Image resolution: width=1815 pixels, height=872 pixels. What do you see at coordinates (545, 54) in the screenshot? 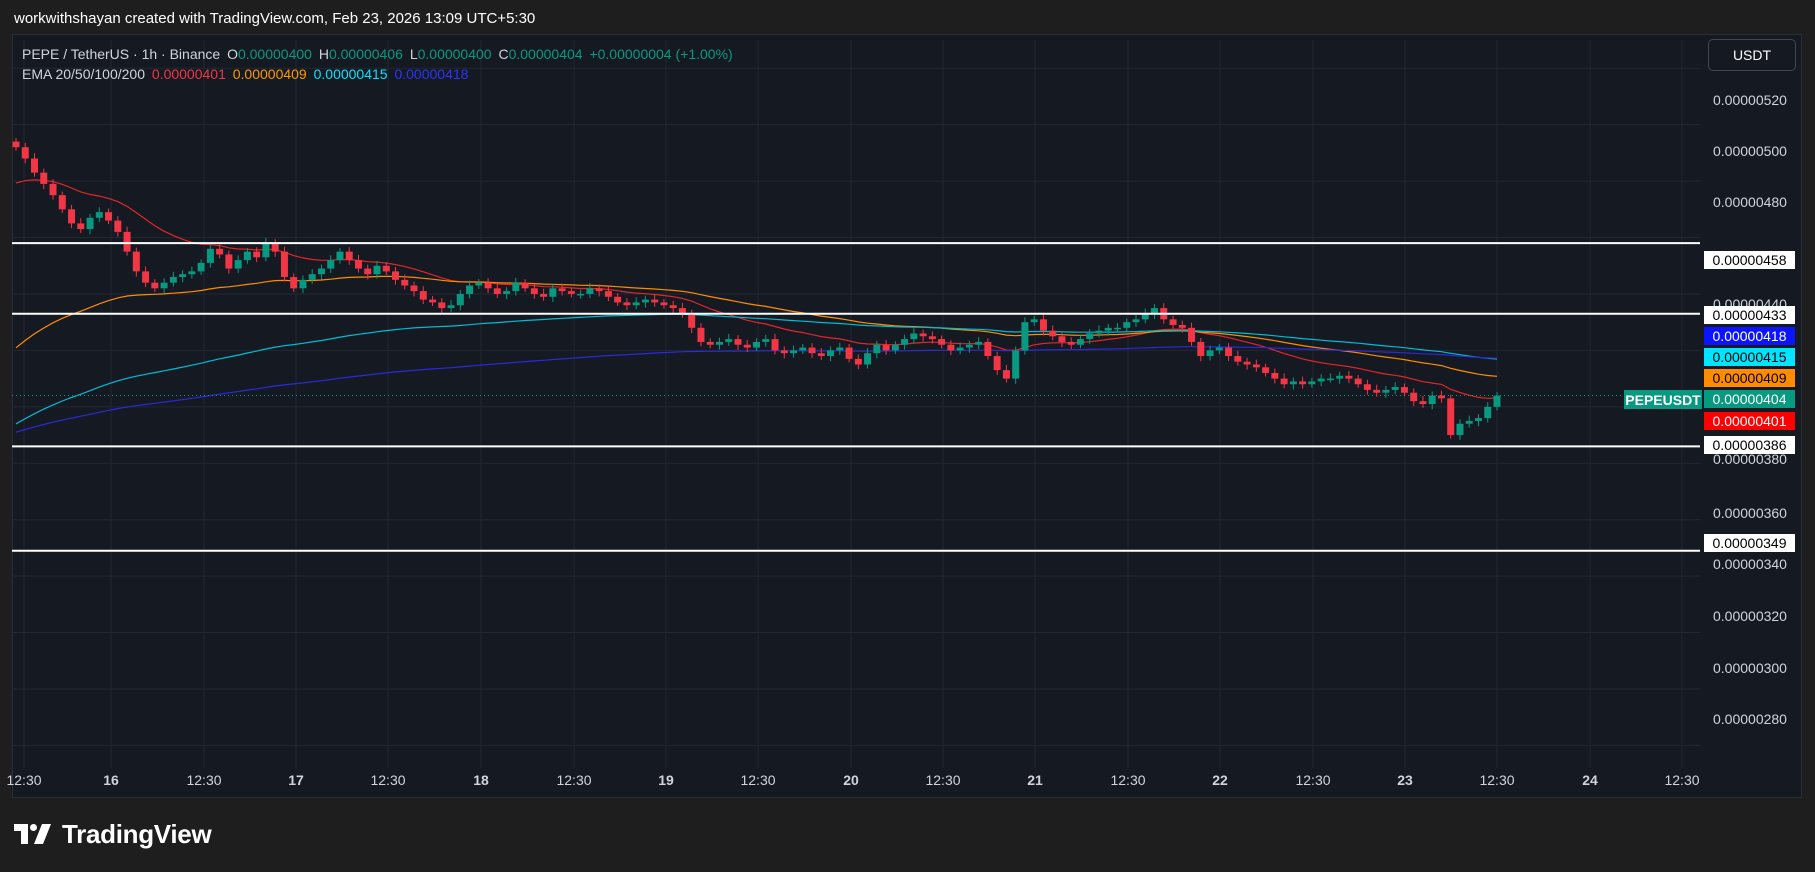
I see `close-value: 0.00000404` at bounding box center [545, 54].